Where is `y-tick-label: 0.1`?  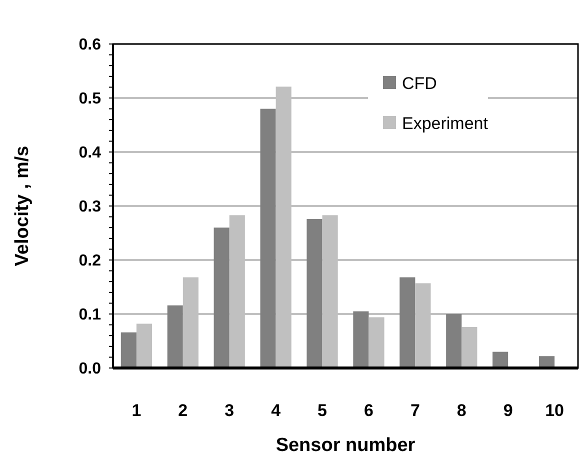
y-tick-label: 0.1 is located at coordinates (90, 315).